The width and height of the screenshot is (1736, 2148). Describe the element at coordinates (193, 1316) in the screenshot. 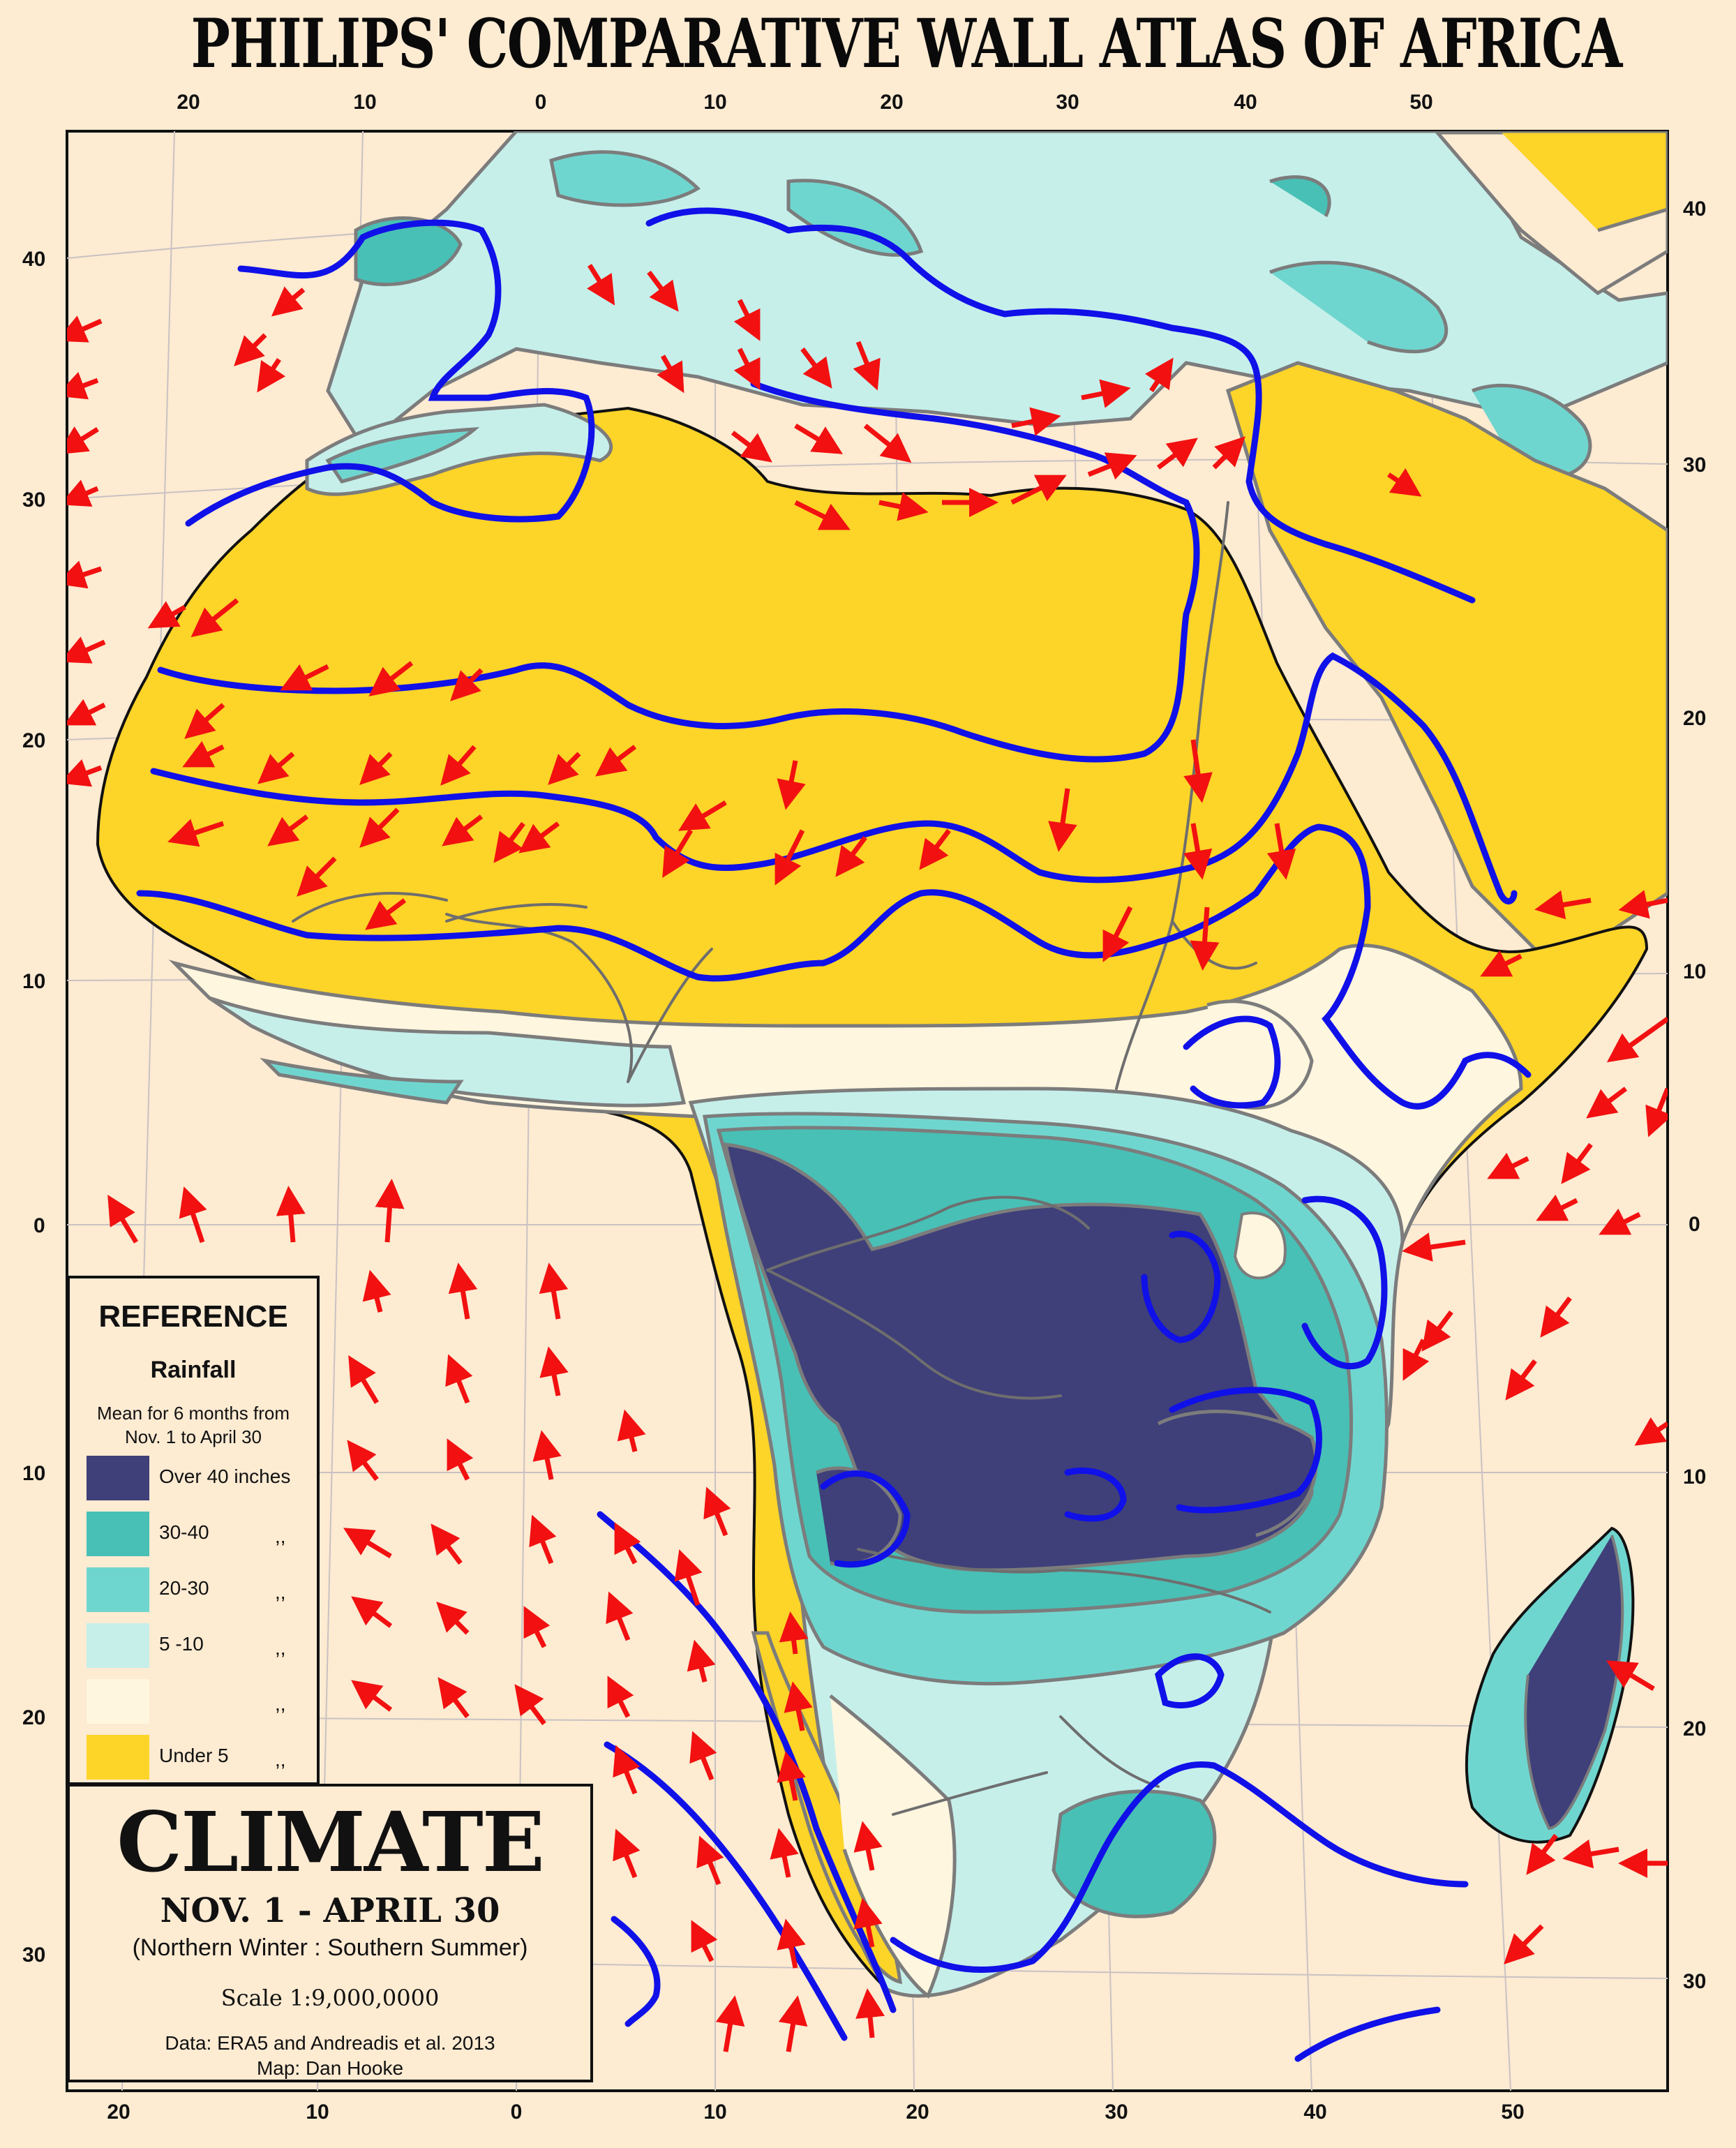

I see `legend-heading: REFERENCE` at that location.